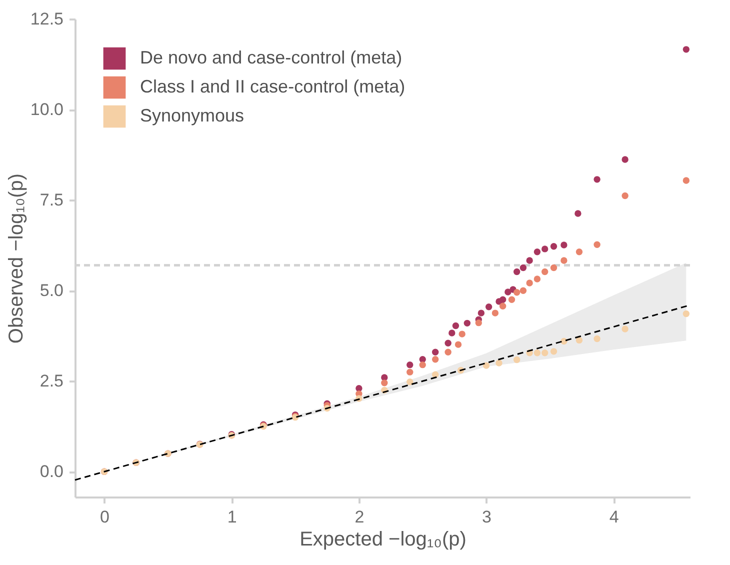 This screenshot has width=730, height=565. Describe the element at coordinates (359, 517) in the screenshot. I see `x-tick-label: 2` at that location.